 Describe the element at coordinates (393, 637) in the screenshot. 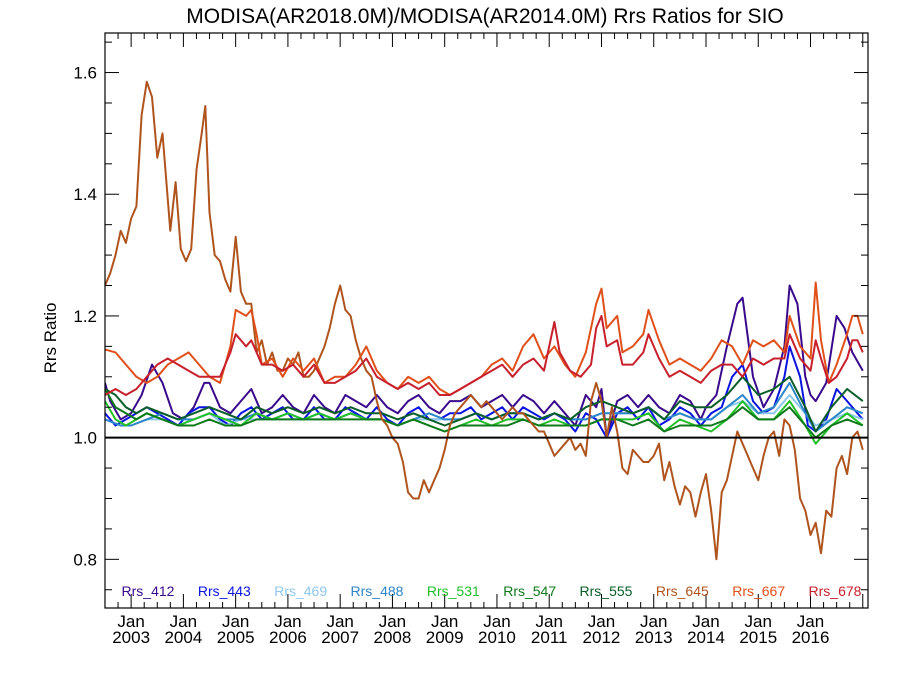

I see `x-tick-label-year: 2008` at that location.